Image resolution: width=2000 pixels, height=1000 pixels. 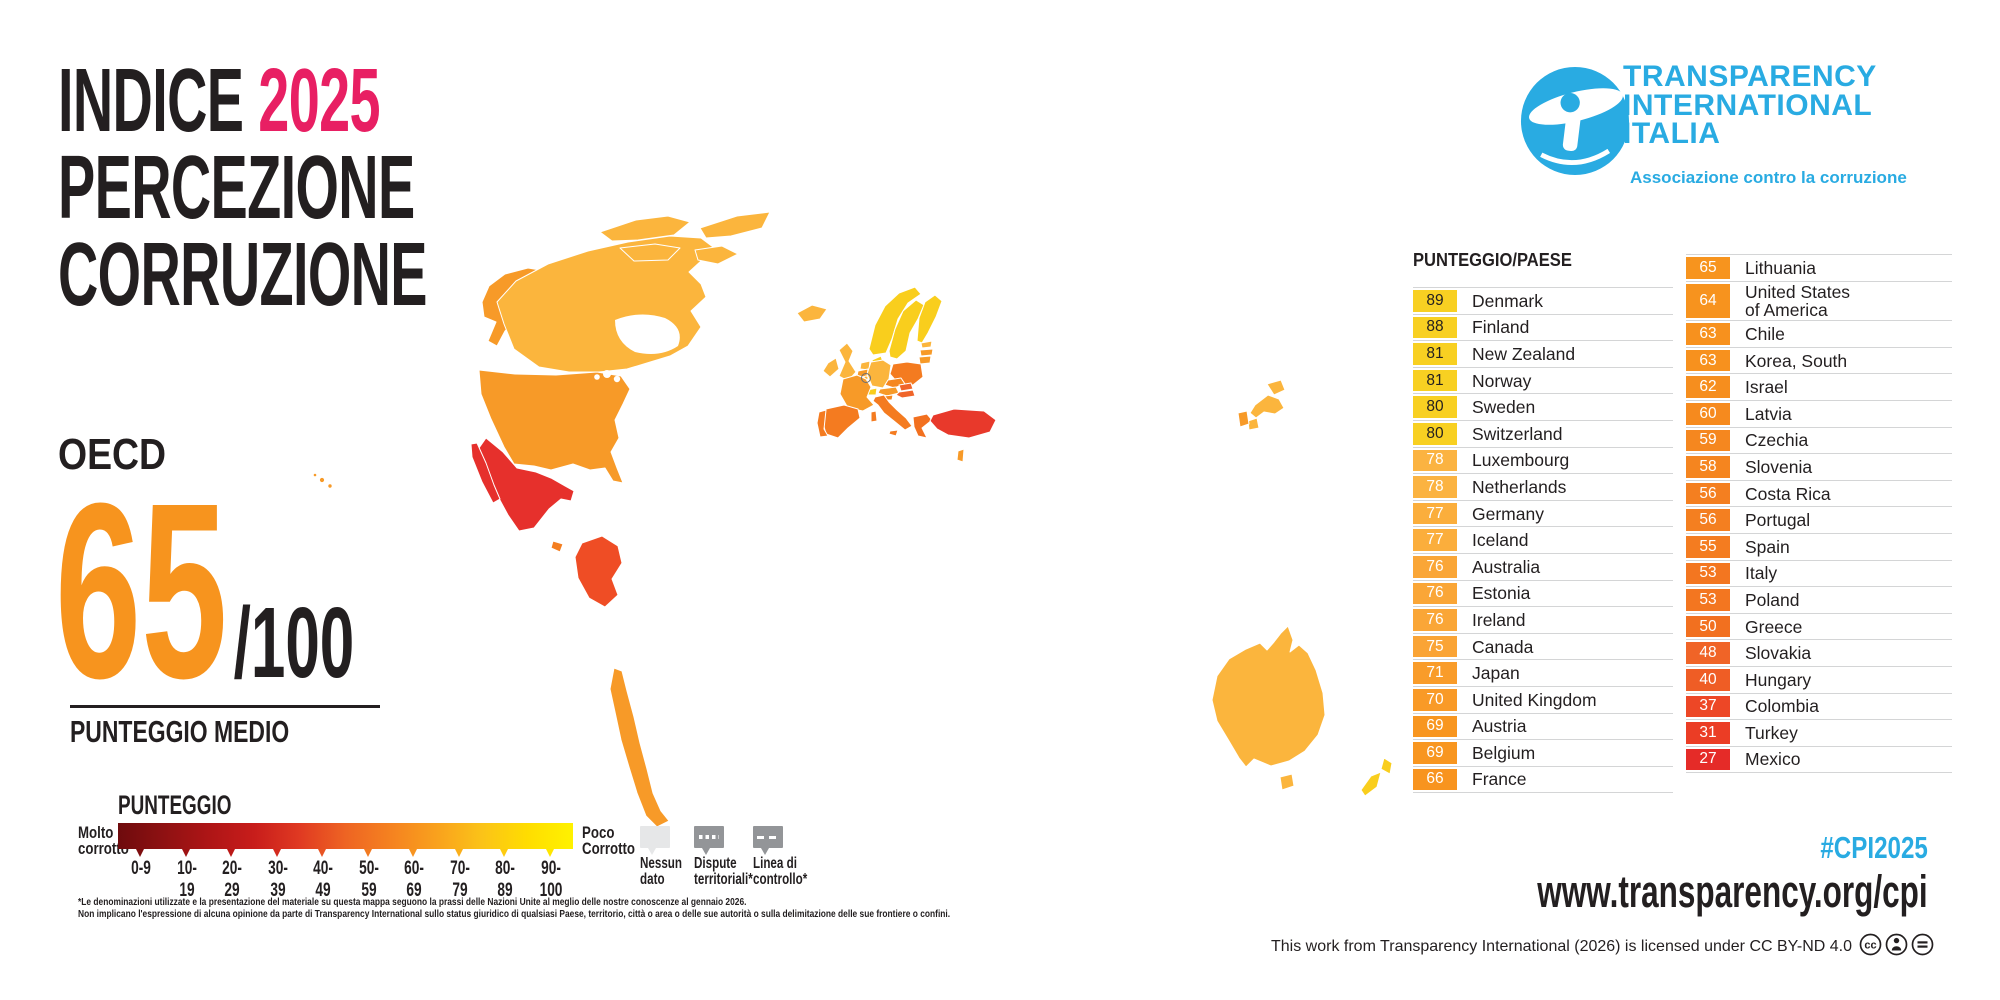 What do you see at coordinates (1768, 413) in the screenshot?
I see `country-name: Latvia` at bounding box center [1768, 413].